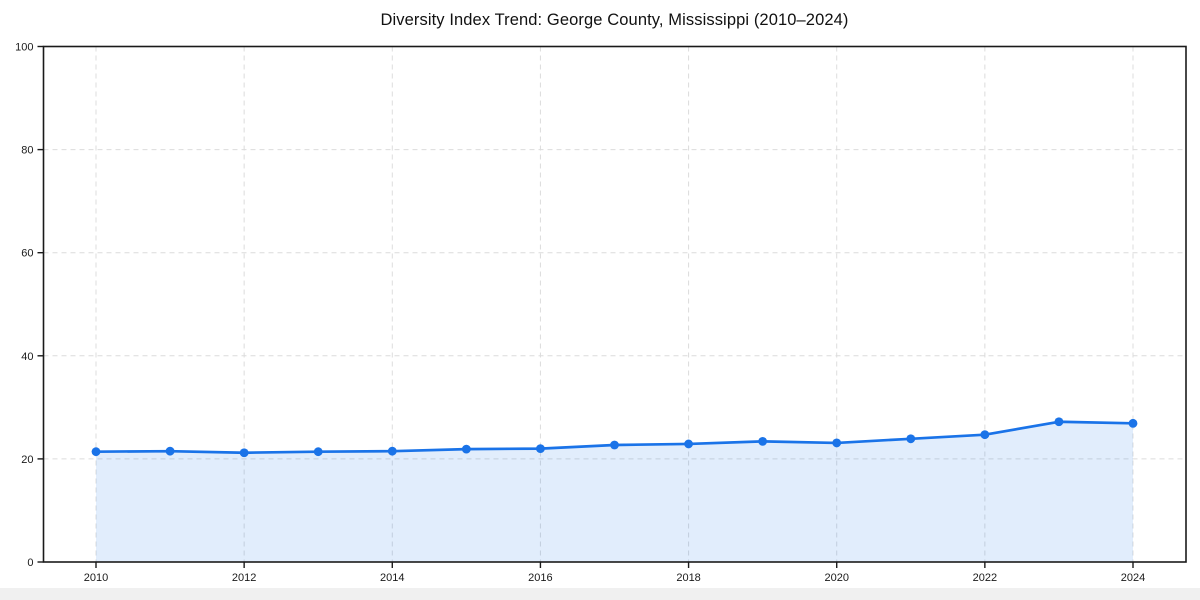 This screenshot has height=600, width=1200. I want to click on x-tick-label-2024: 2024, so click(1133, 578).